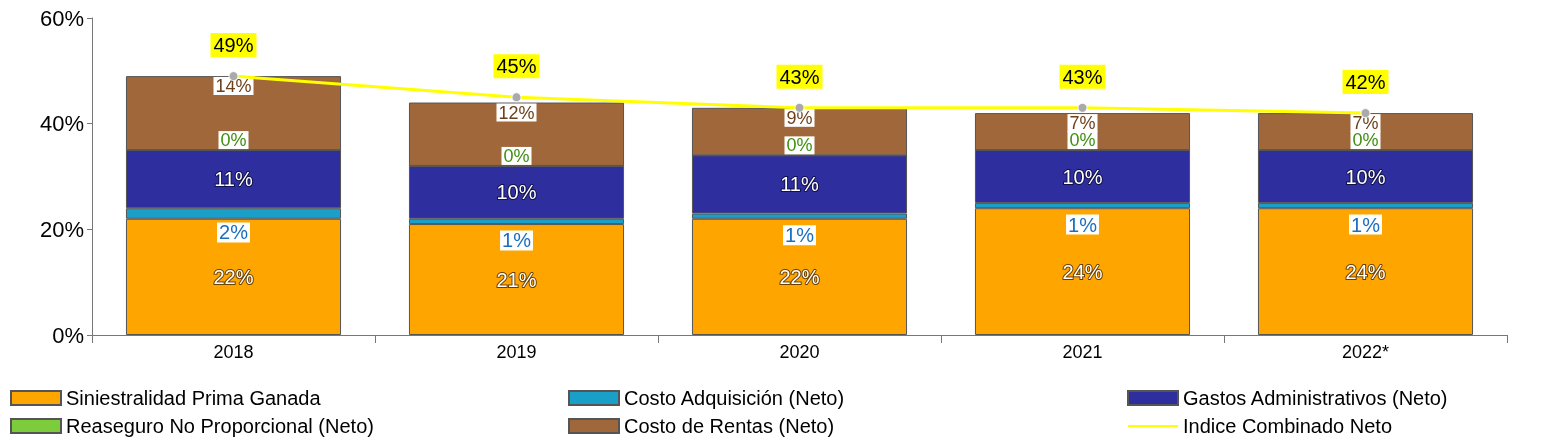 The height and width of the screenshot is (445, 1543). Describe the element at coordinates (516, 66) in the screenshot. I see `data-label: 45%` at that location.